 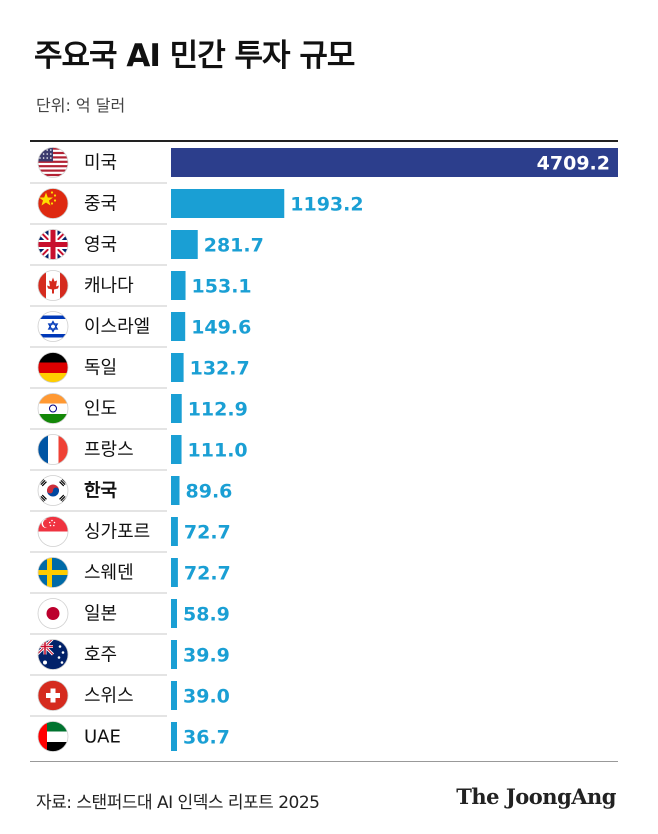 What do you see at coordinates (536, 796) in the screenshot?
I see `publisher-logo: The JoongAng` at bounding box center [536, 796].